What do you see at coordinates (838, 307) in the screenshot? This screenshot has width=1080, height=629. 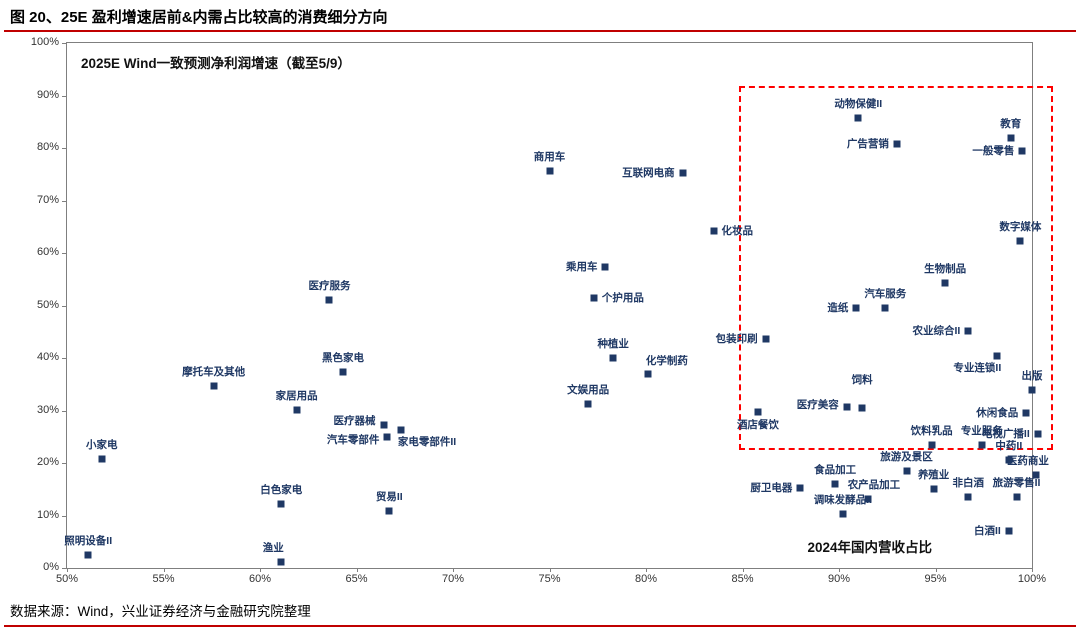 I see `data-point-label: 造纸` at bounding box center [838, 307].